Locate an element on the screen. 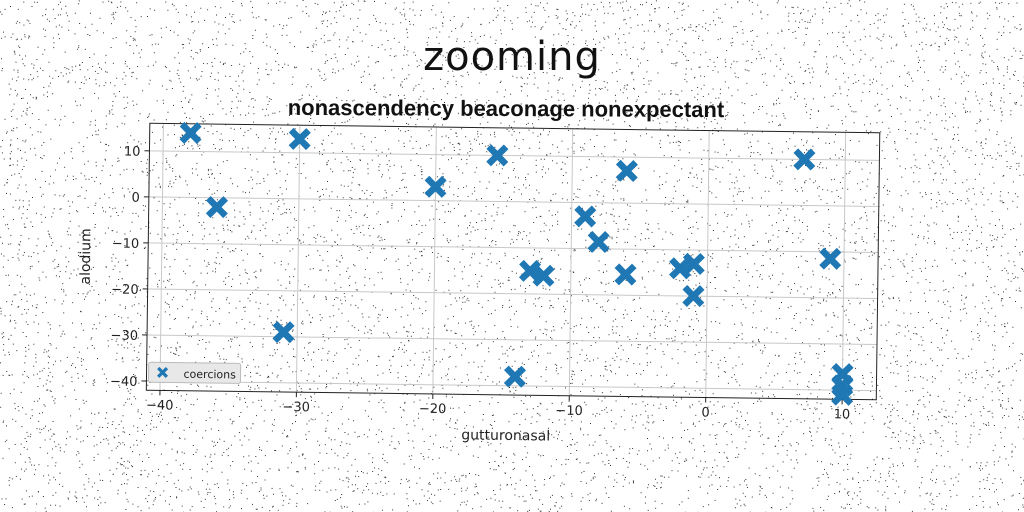 This screenshot has width=1024, height=512. x-tick-label: −30 is located at coordinates (296, 407).